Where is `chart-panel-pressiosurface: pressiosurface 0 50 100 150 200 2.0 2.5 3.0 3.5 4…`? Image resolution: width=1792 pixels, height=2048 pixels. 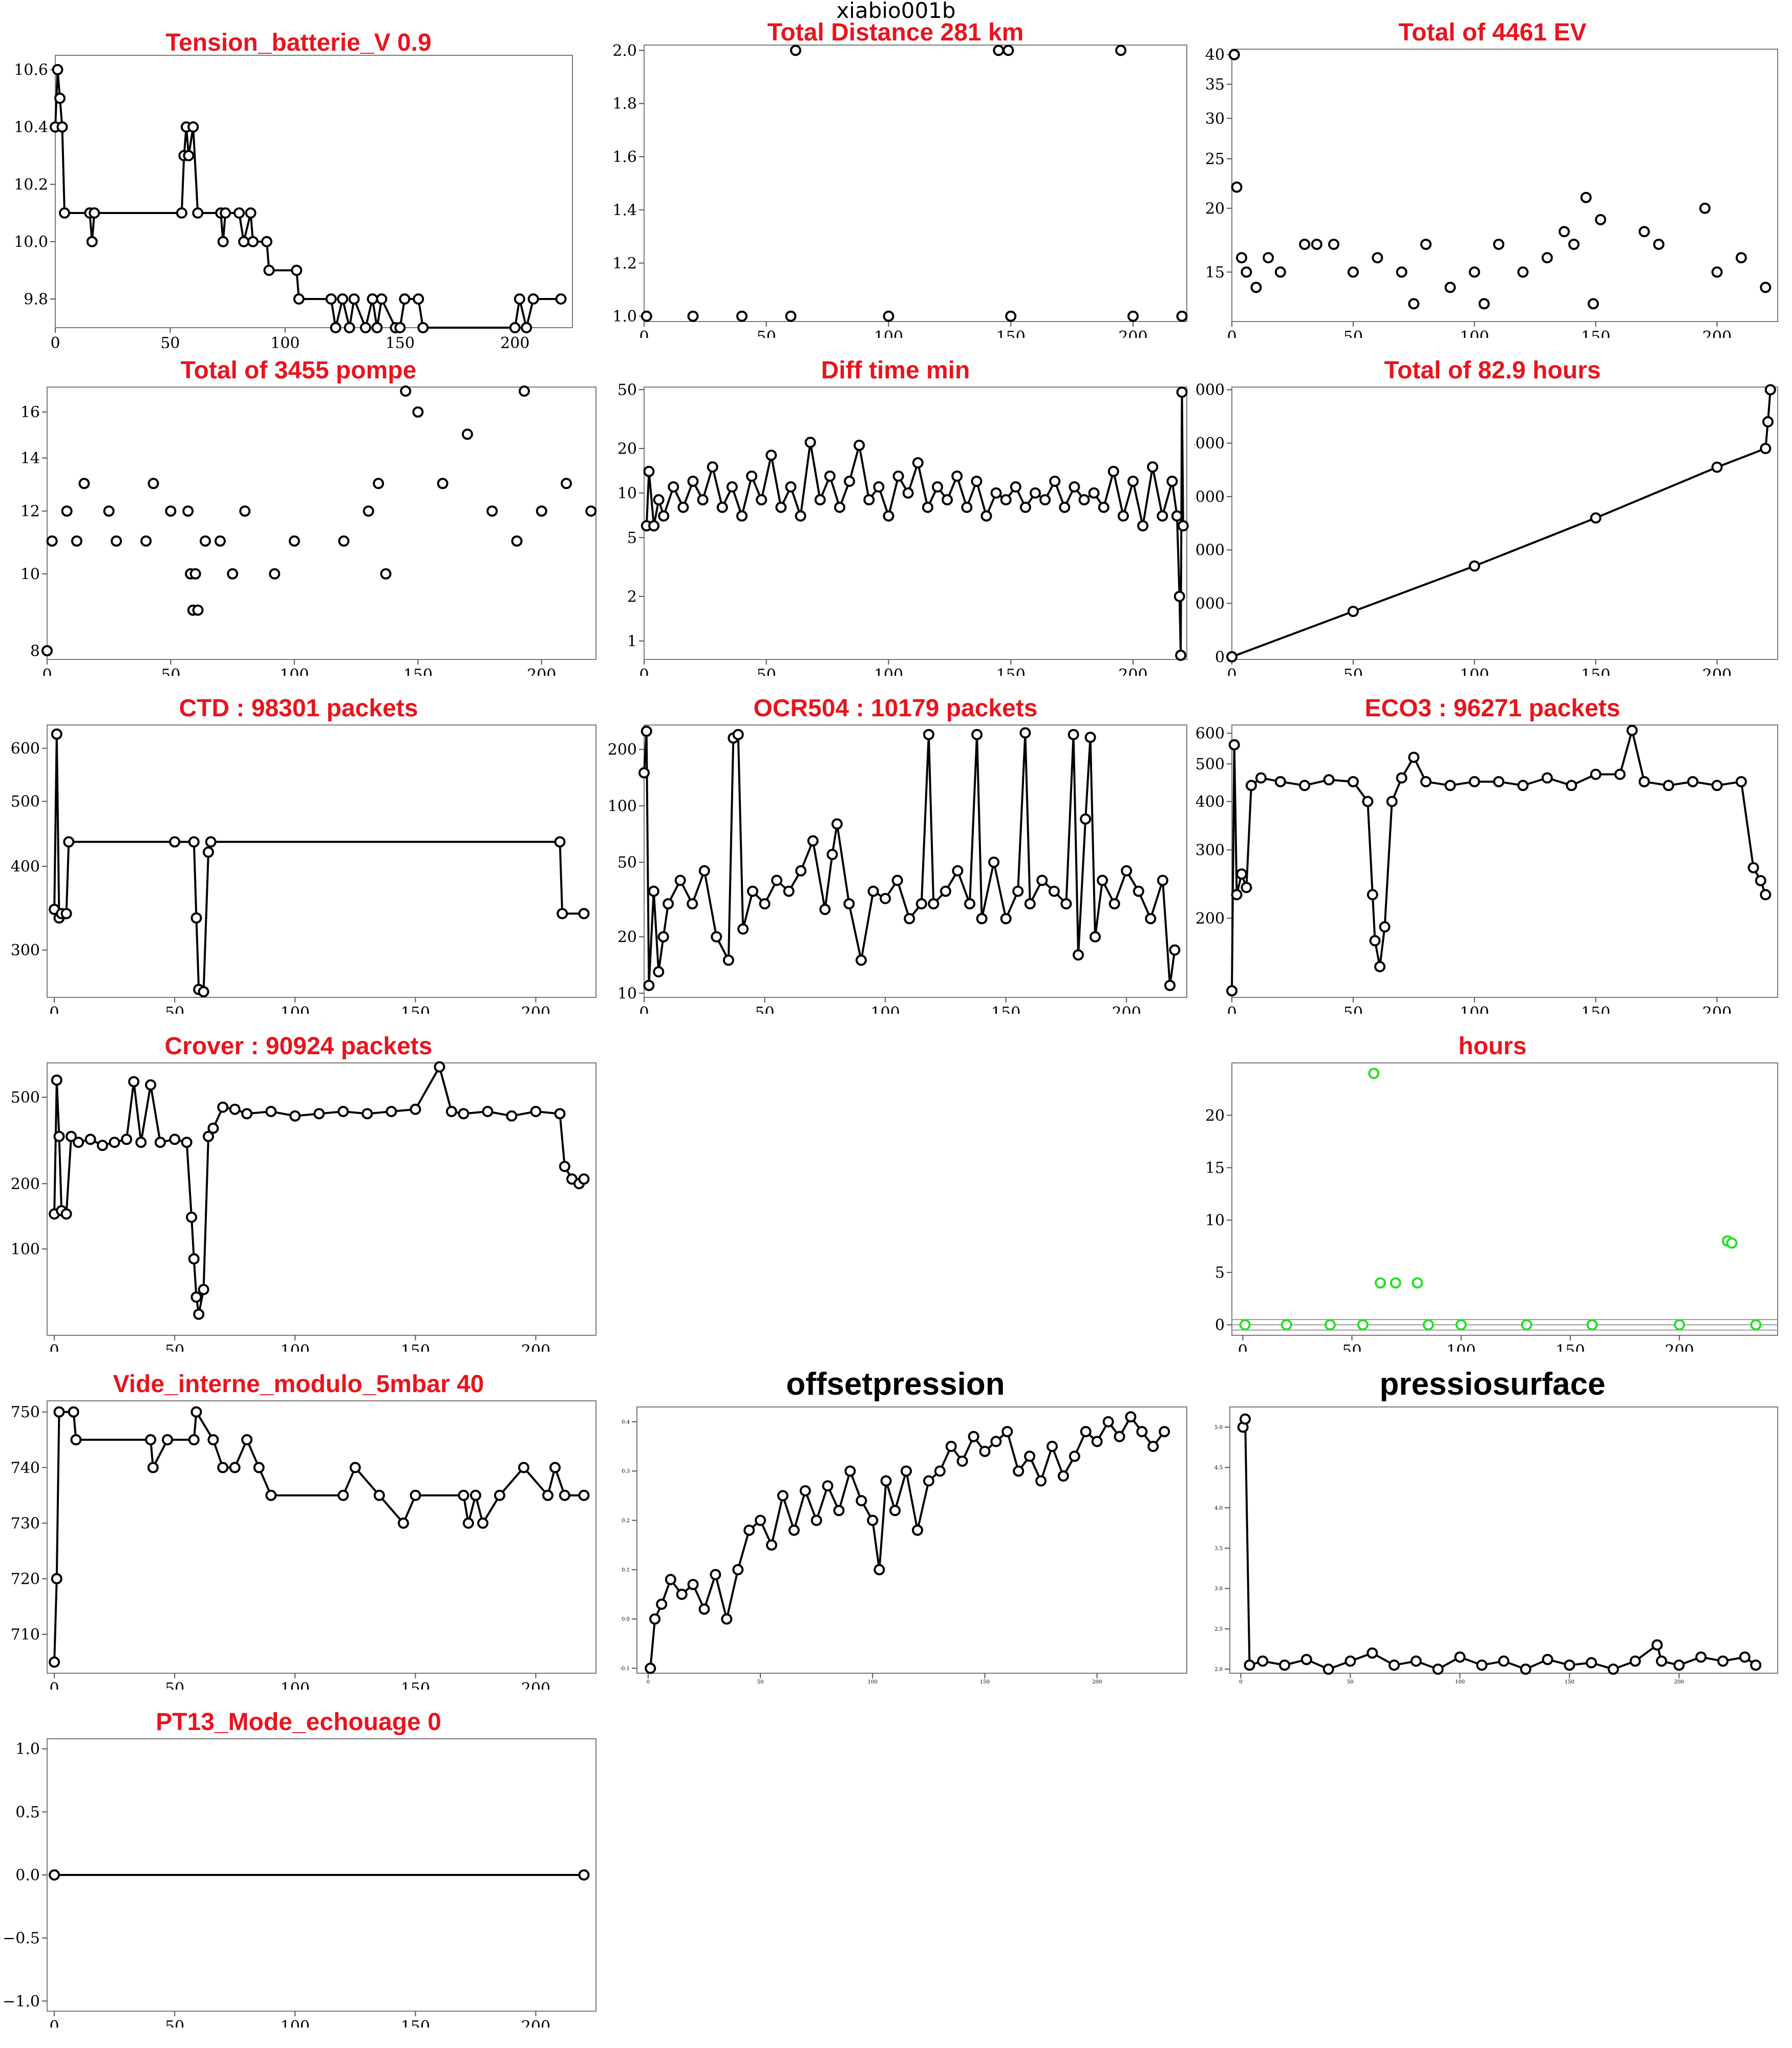 chart-panel-pressiosurface: pressiosurface 0 50 100 150 200 2.0 2.5 3.0 3.5 4… is located at coordinates (1492, 1521).